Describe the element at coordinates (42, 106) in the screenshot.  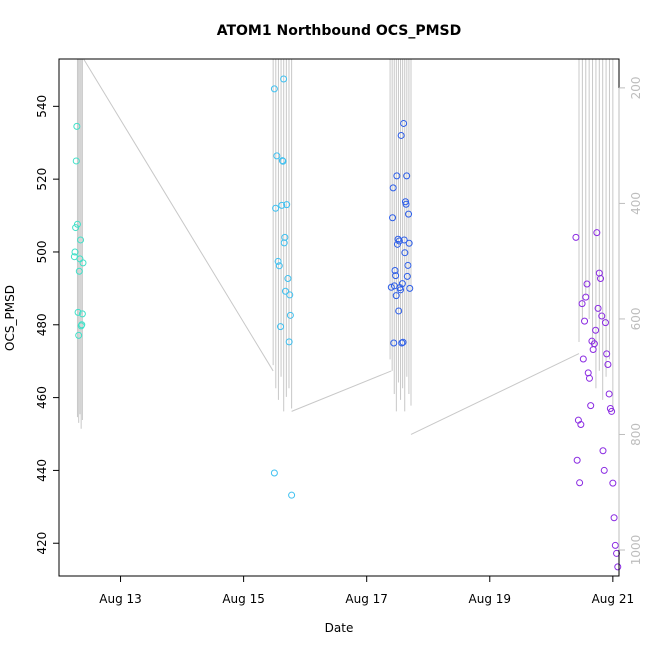
I see `y-tick-label: 540` at that location.